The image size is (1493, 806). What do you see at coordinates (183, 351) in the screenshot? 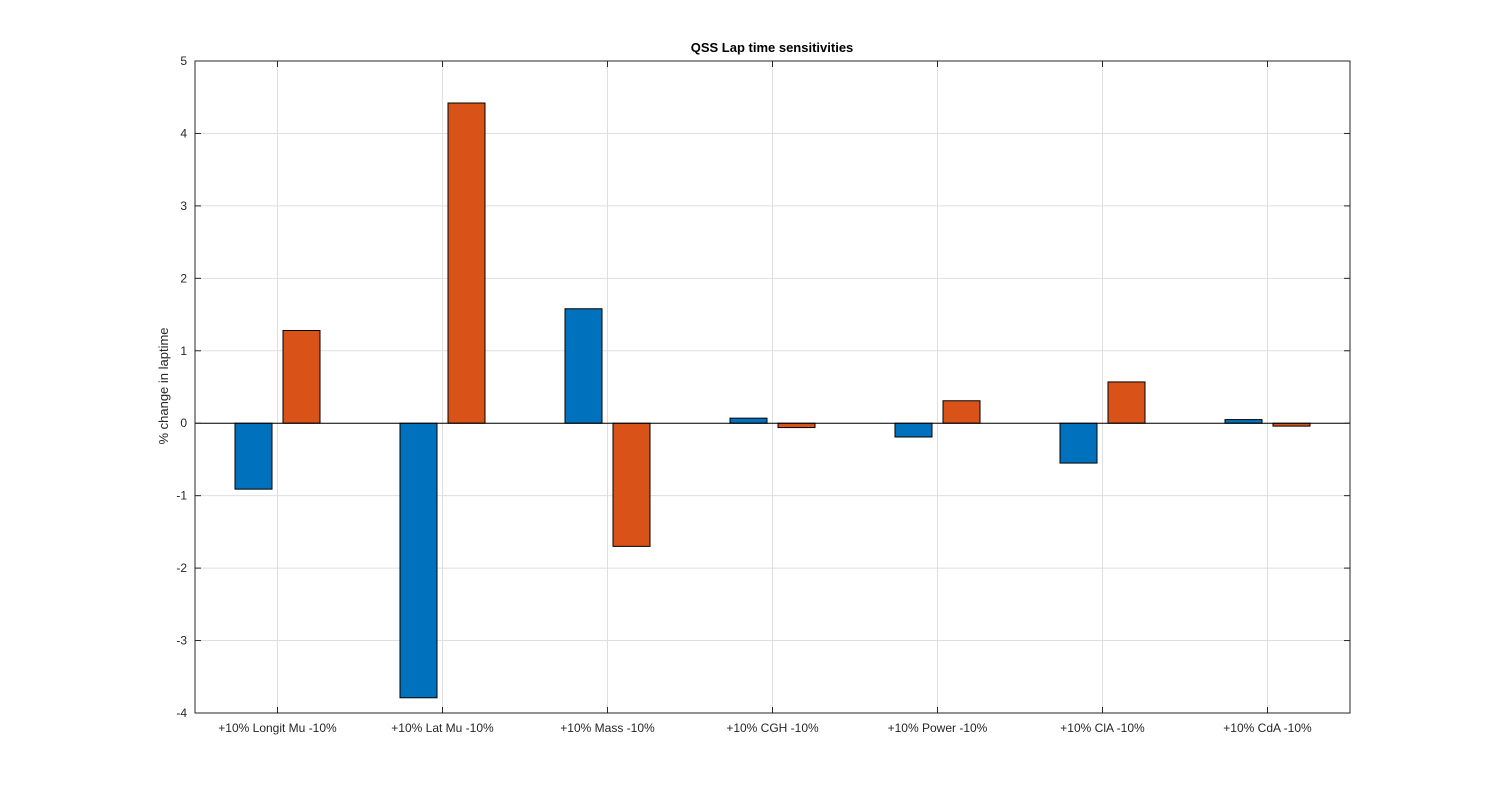
I see `y-tick-label: 1` at bounding box center [183, 351].